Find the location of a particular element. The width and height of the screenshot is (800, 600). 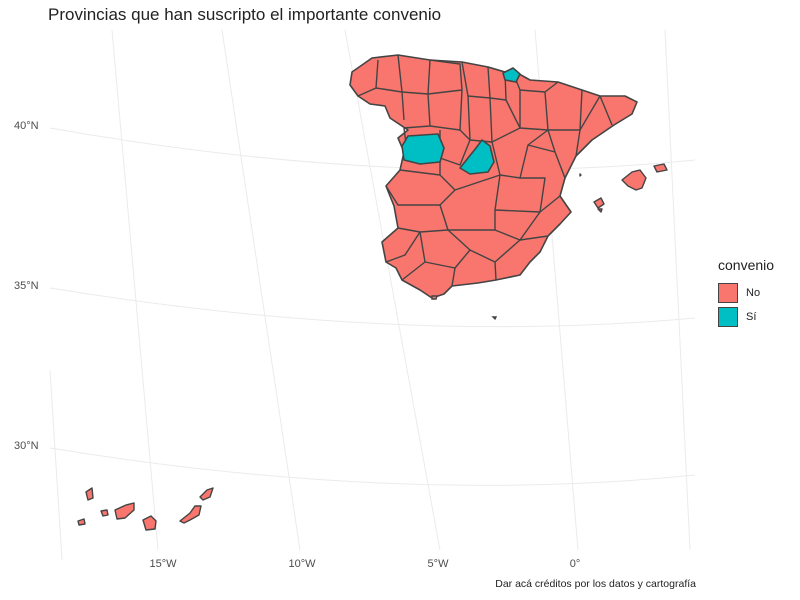

legend: convenio No Sí is located at coordinates (746, 293).